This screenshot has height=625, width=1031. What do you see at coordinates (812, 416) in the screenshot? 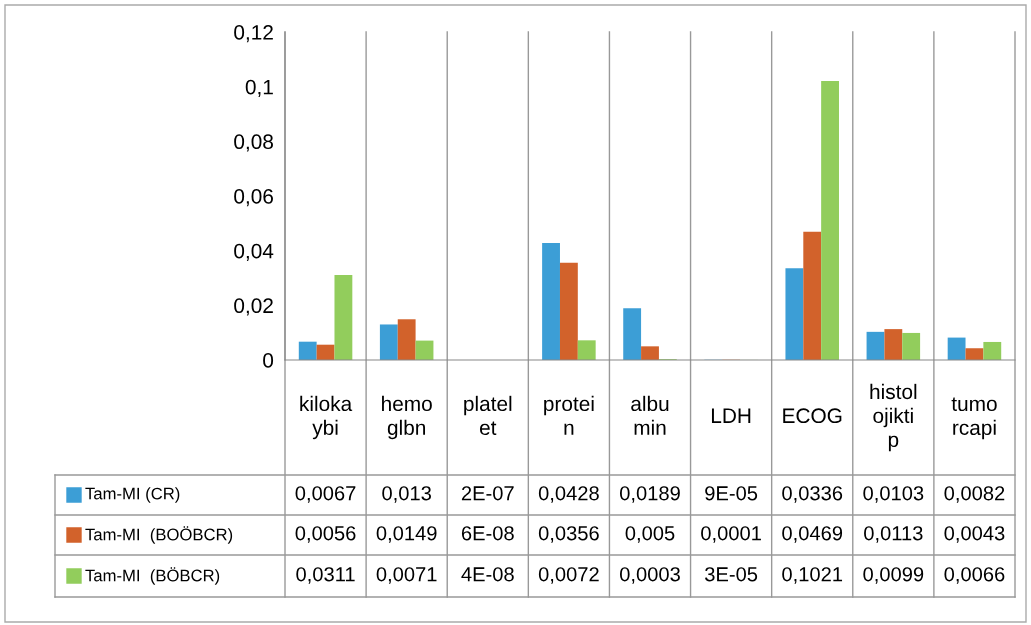
I see `x-tick-label: ECOG` at bounding box center [812, 416].